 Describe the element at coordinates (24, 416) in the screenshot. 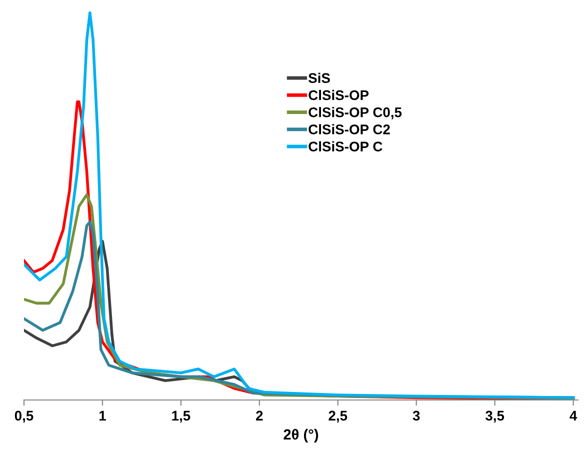

I see `x-tick-label: 0,5` at that location.